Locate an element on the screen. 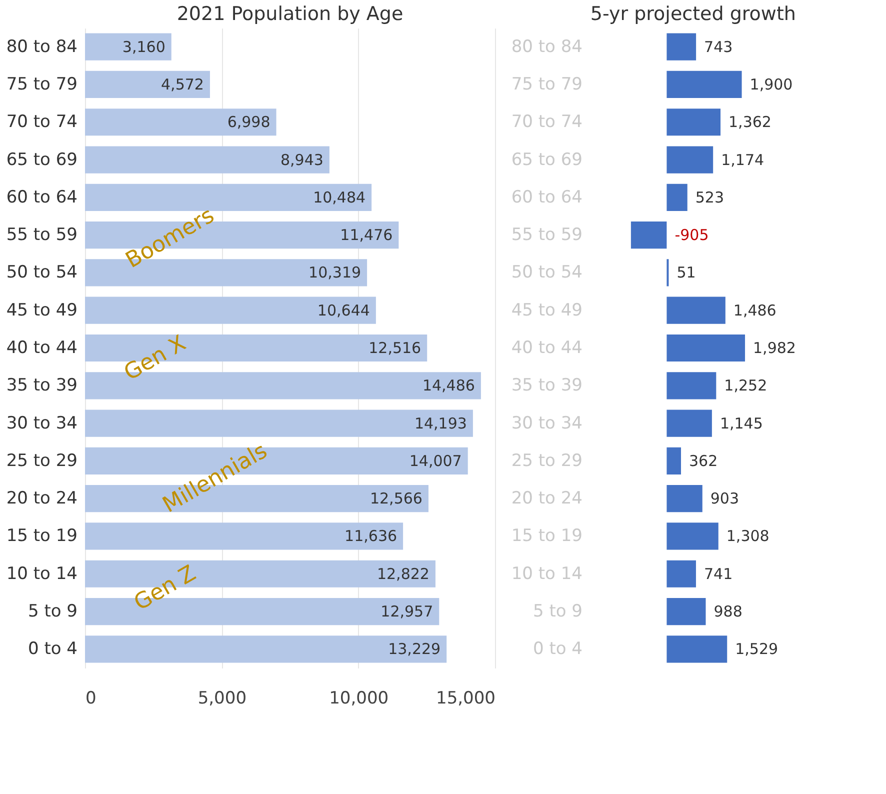  data-label: 10,319 is located at coordinates (335, 273).